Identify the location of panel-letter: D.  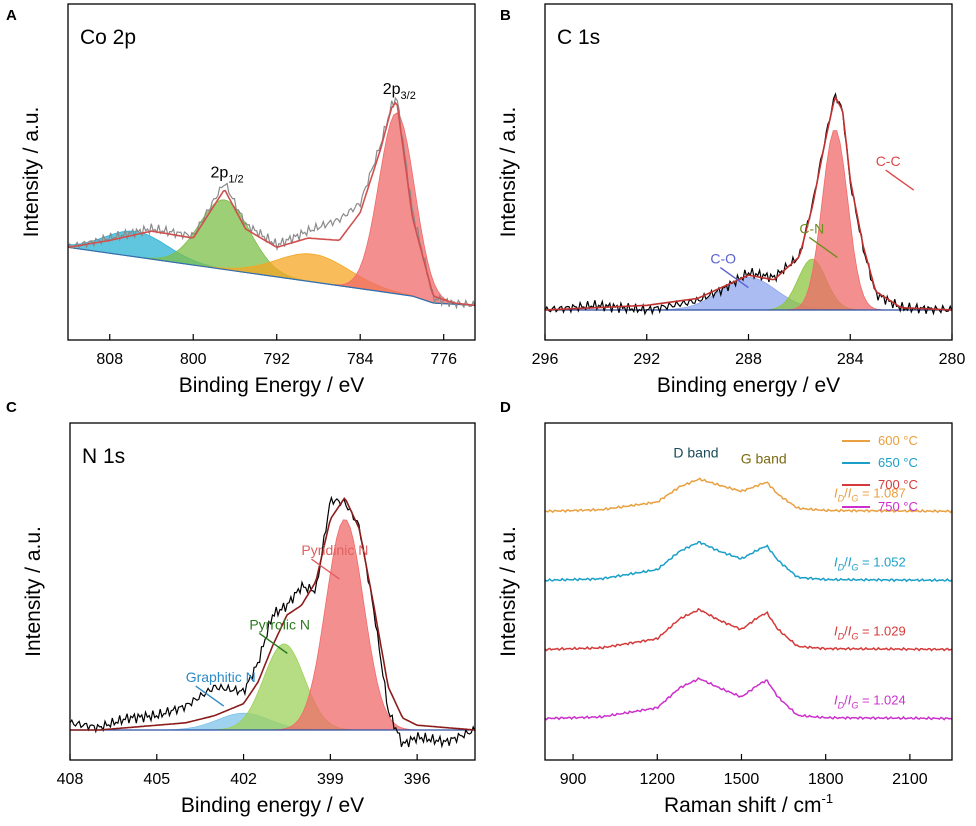
(505, 407).